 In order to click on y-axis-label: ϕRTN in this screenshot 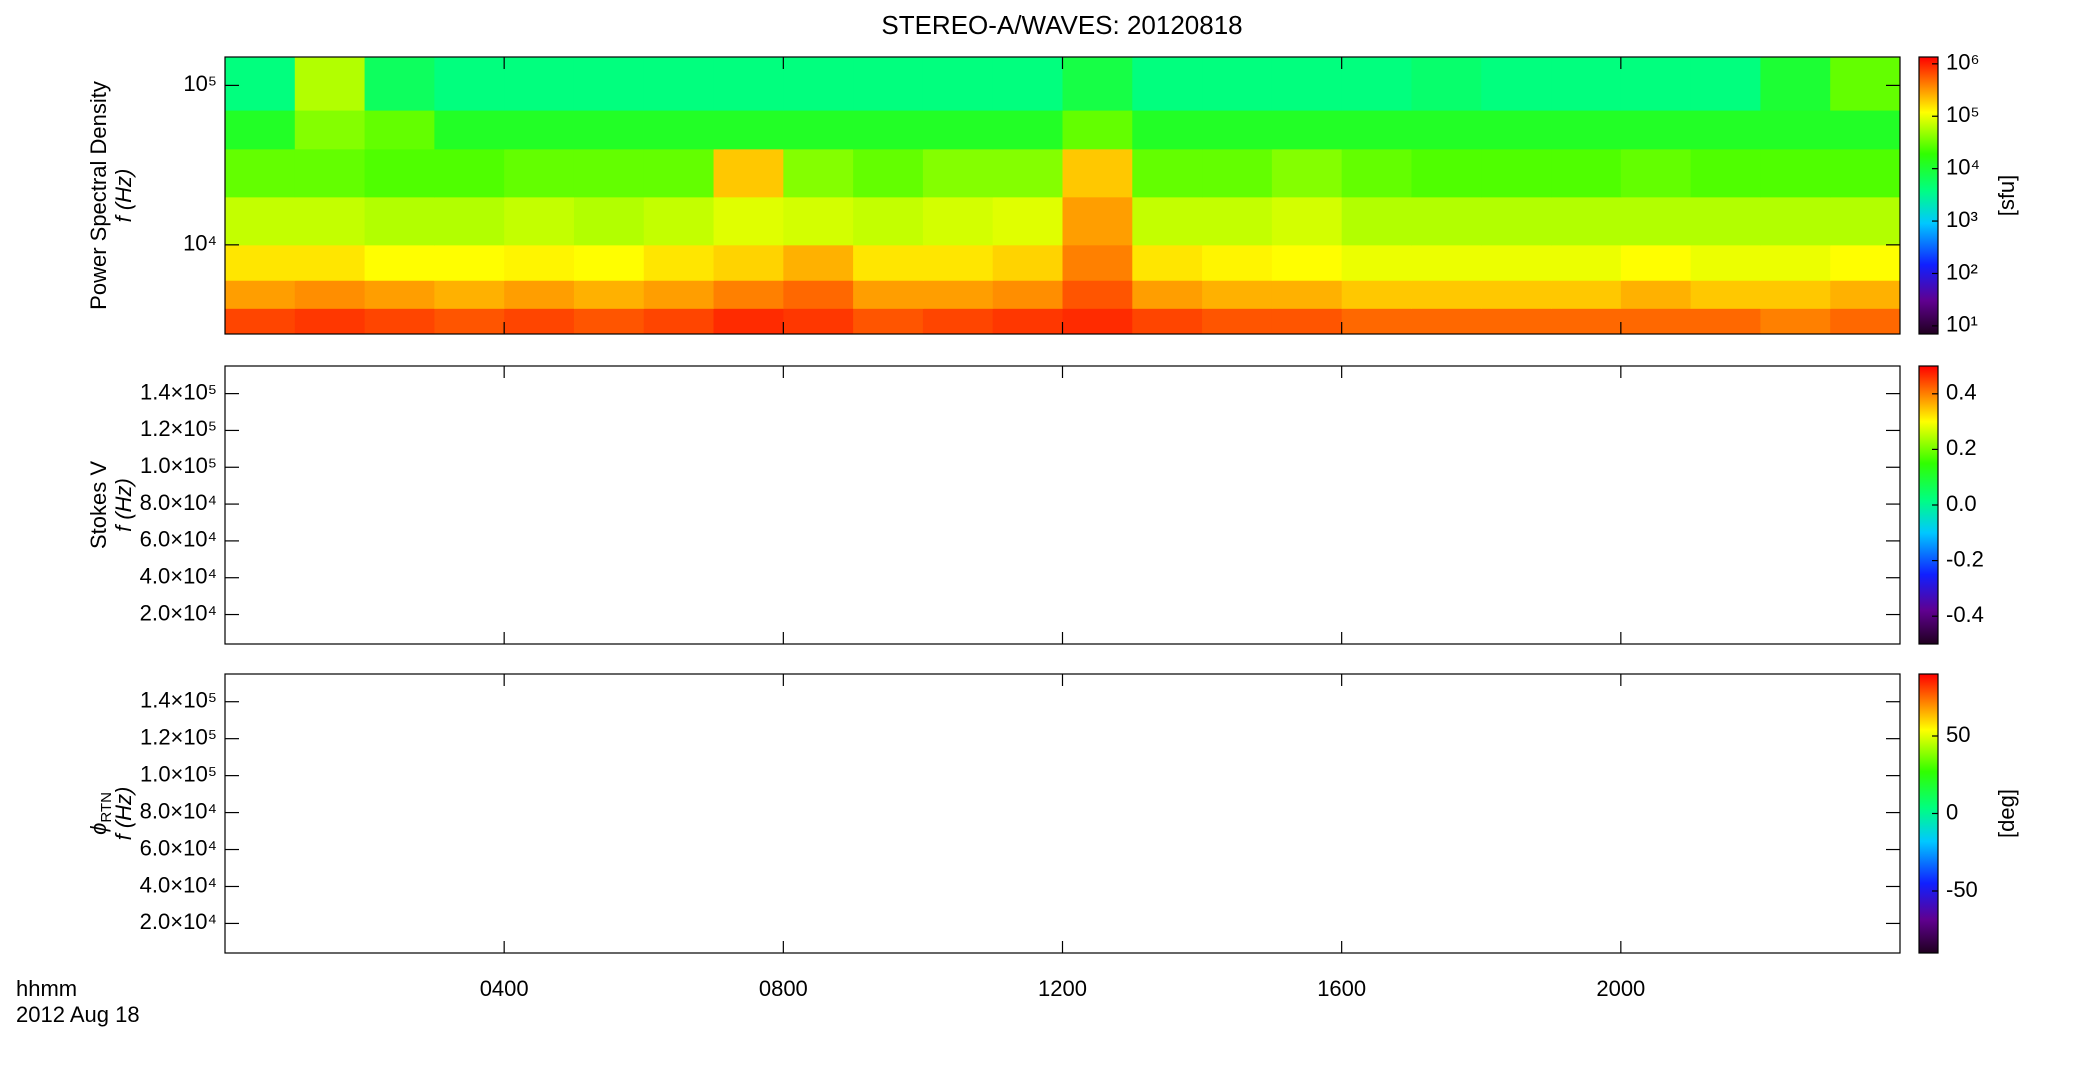, I will do `click(100, 813)`.